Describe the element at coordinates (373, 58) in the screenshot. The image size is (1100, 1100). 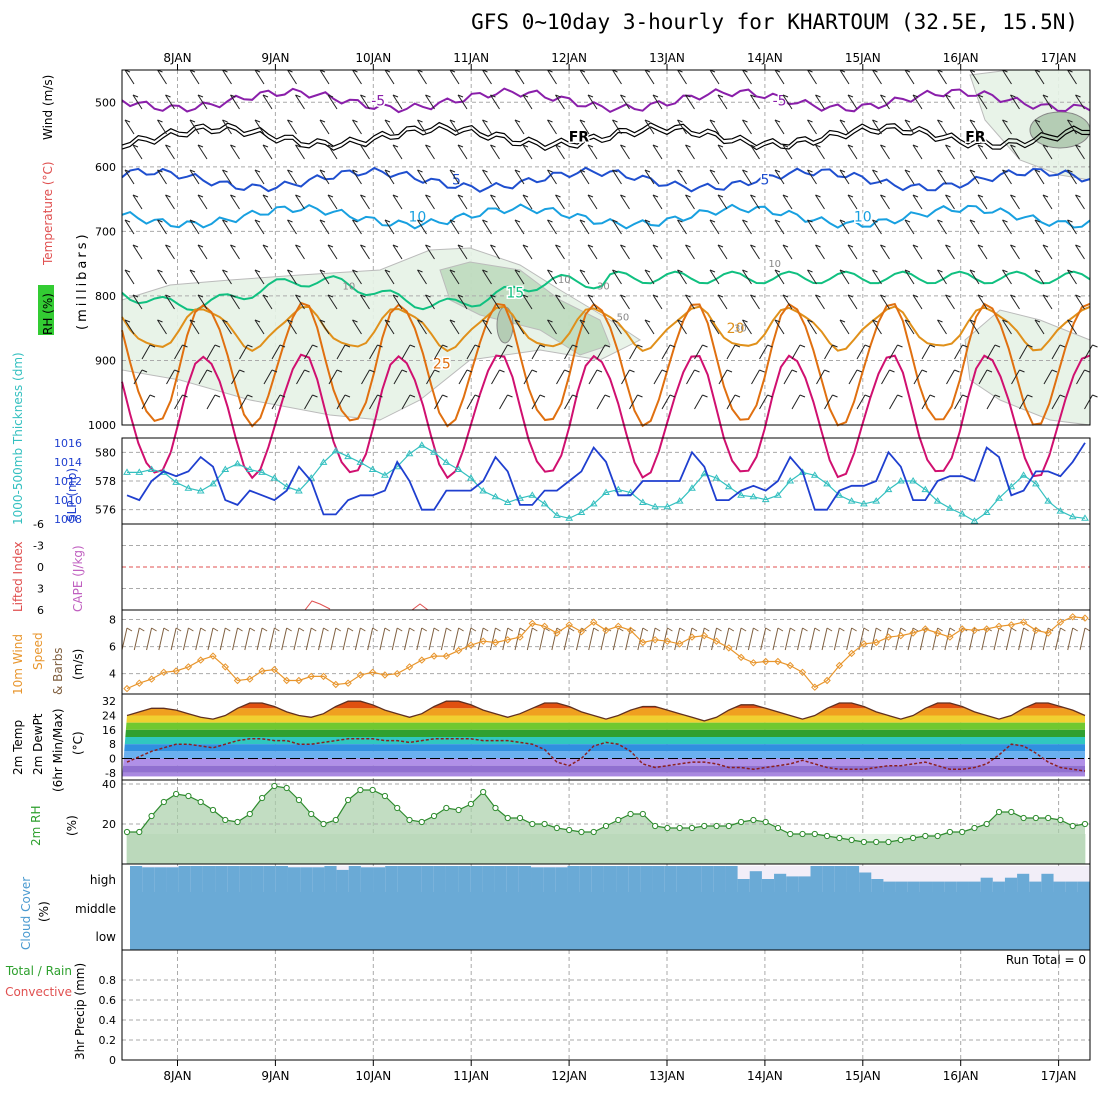
I see `top-axis-label: 10JAN` at that location.